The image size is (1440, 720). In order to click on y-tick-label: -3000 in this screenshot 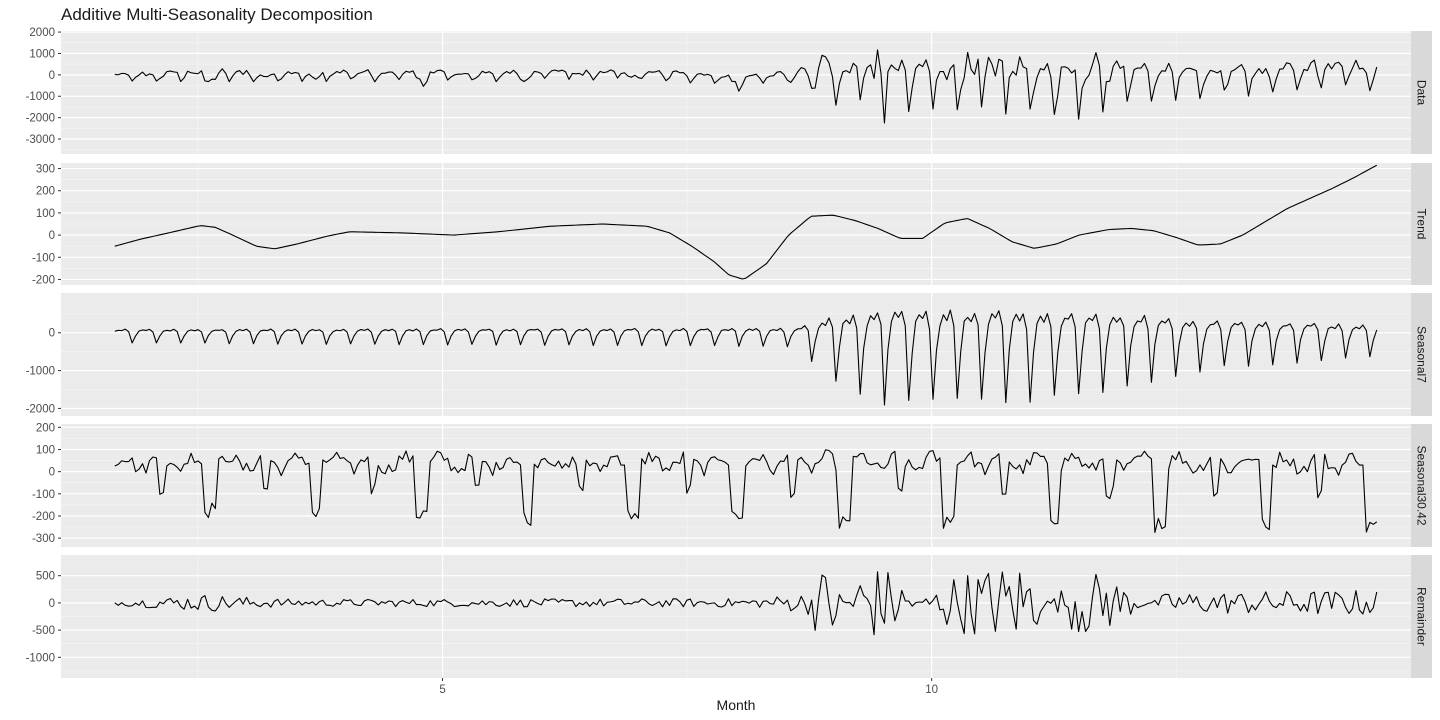, I will do `click(40, 140)`.